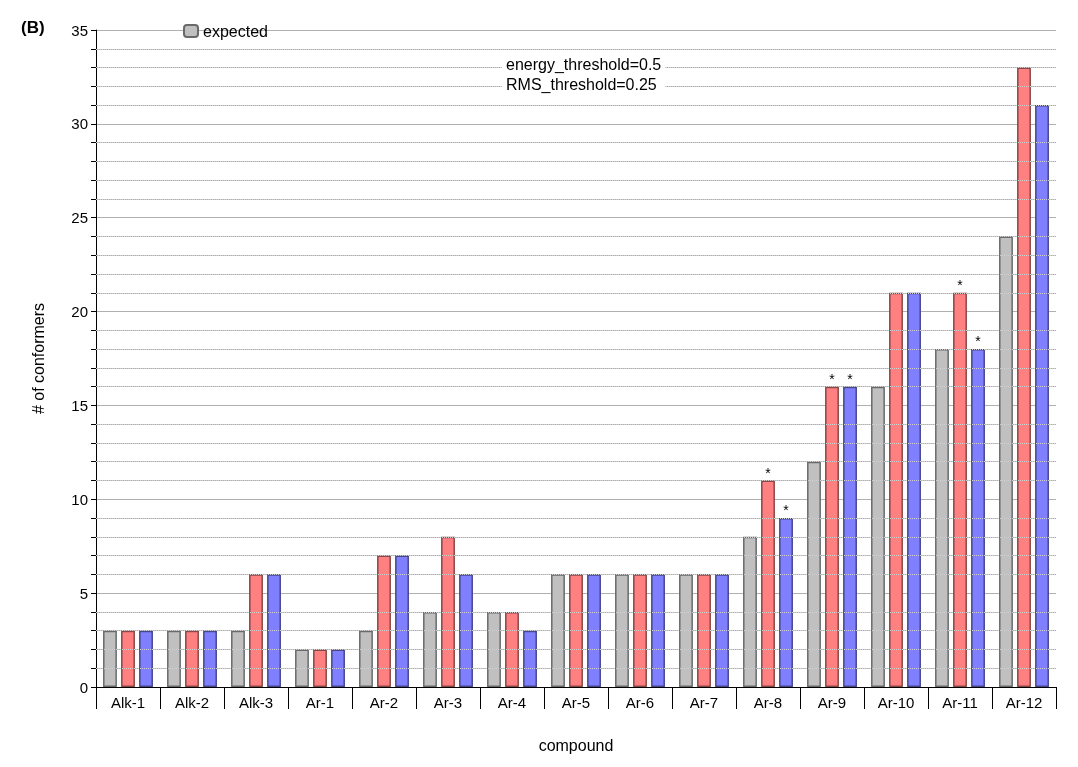 The width and height of the screenshot is (1078, 767). I want to click on x-tick-label: Ar-2, so click(384, 702).